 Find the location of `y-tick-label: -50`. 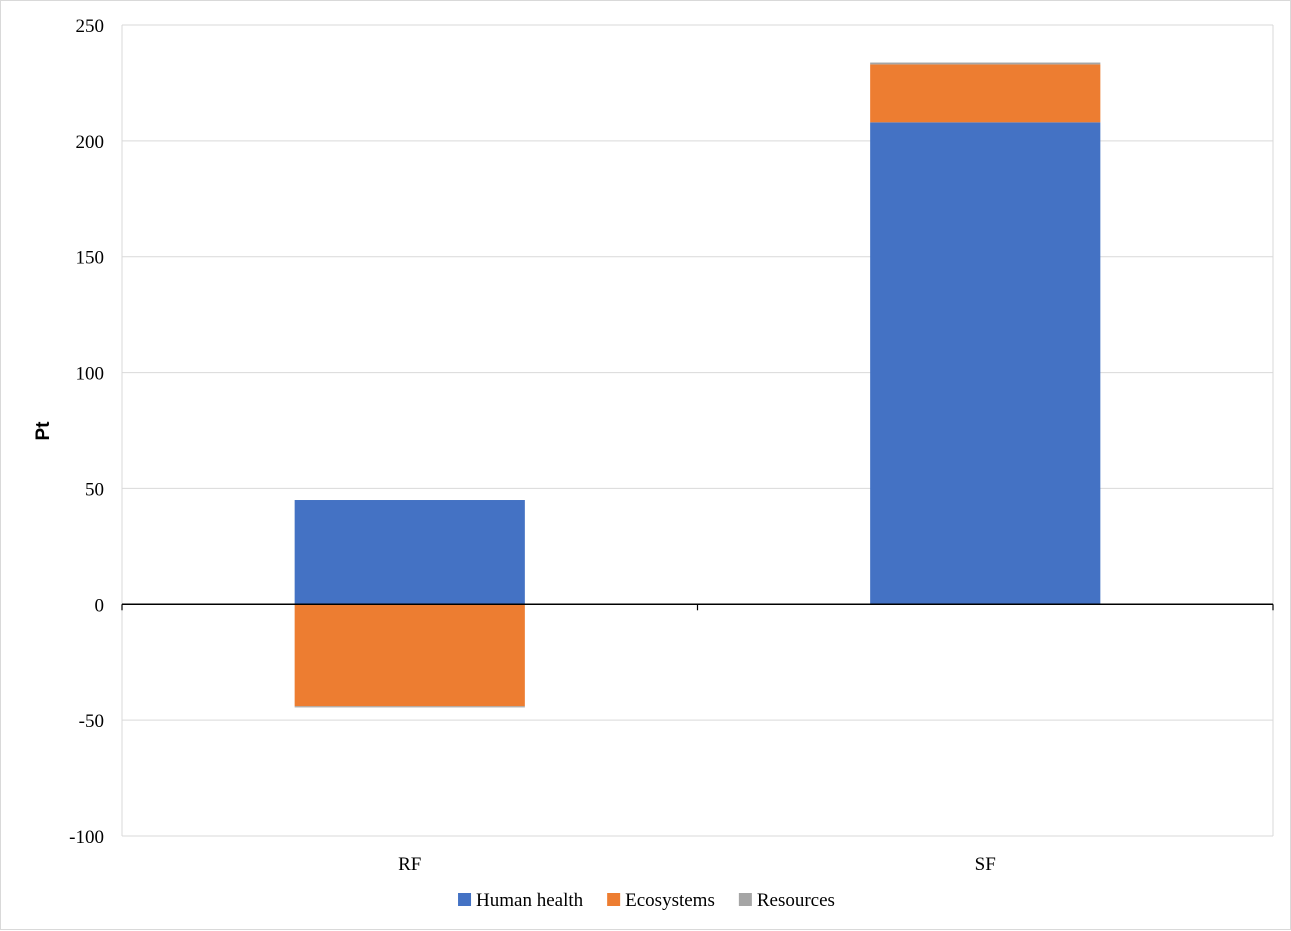

y-tick-label: -50 is located at coordinates (91, 721).